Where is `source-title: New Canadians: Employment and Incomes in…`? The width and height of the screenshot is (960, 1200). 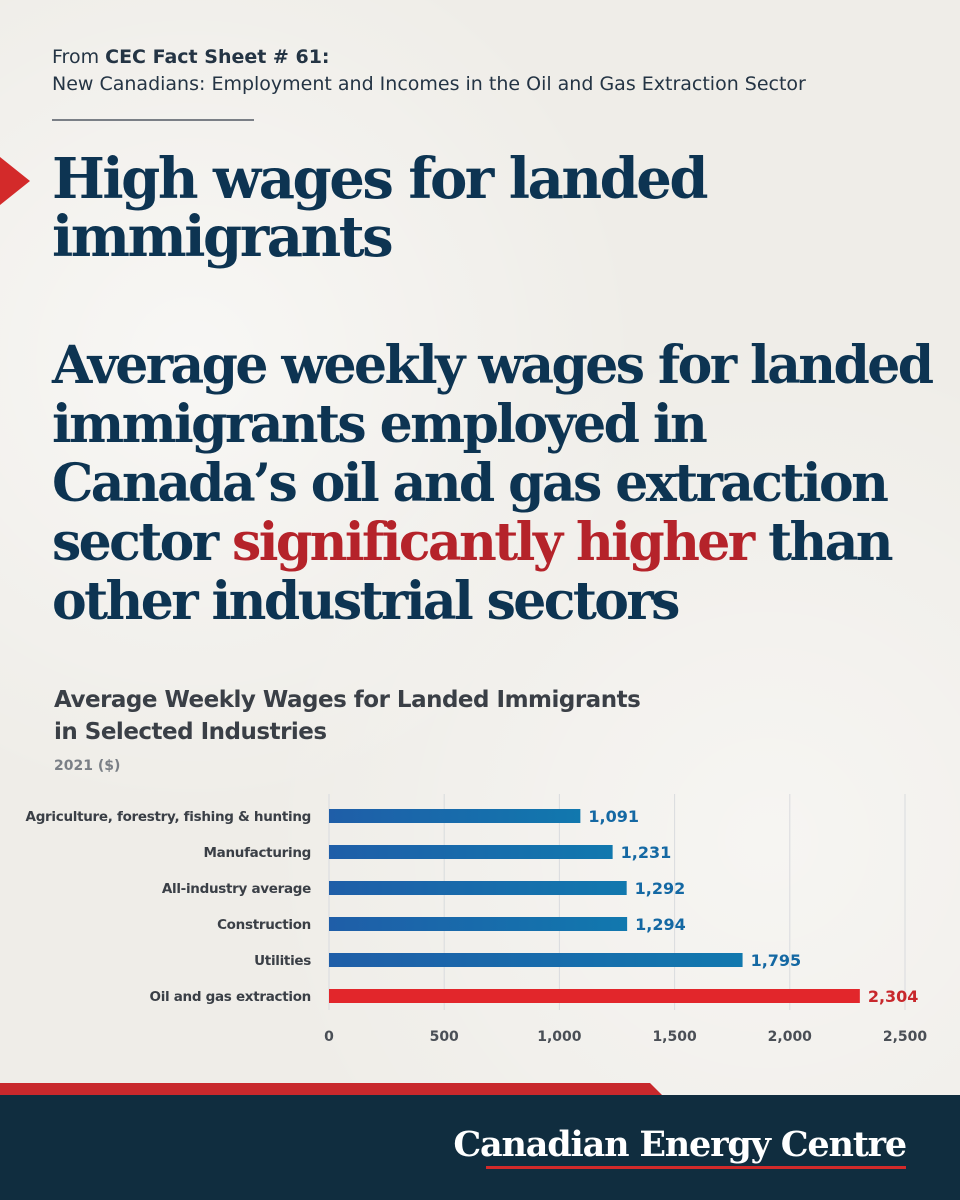 source-title: New Canadians: Employment and Incomes in… is located at coordinates (429, 84).